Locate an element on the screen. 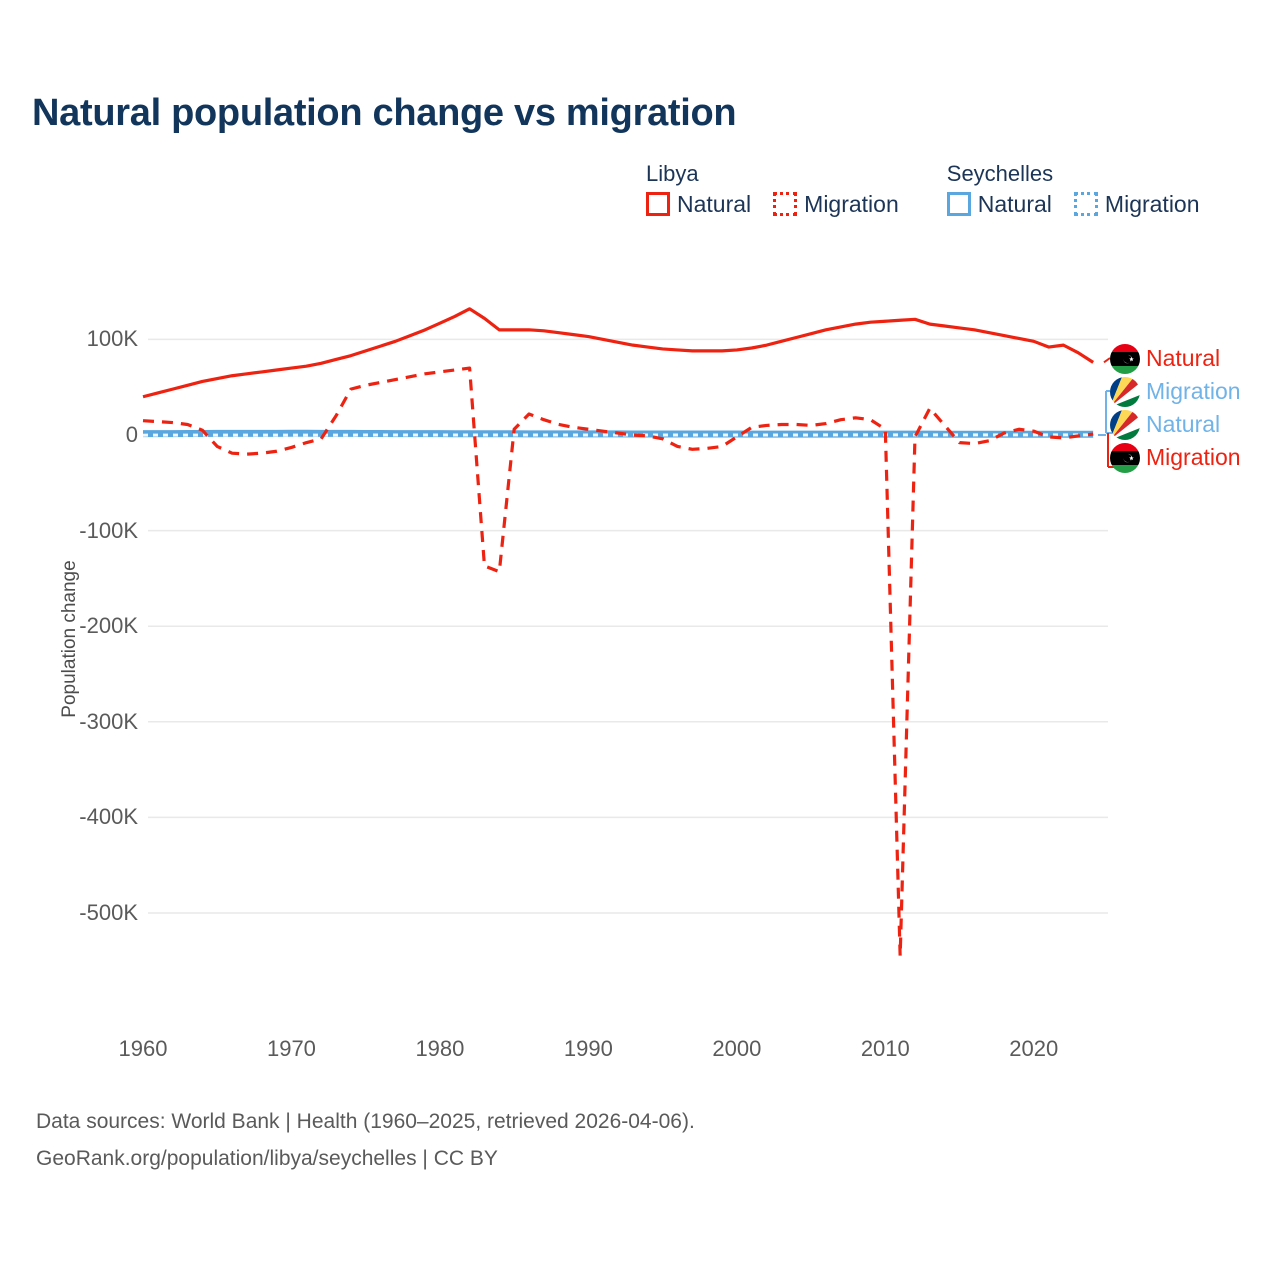  legend-label-seychelles-natural: Natural is located at coordinates (1014, 203).